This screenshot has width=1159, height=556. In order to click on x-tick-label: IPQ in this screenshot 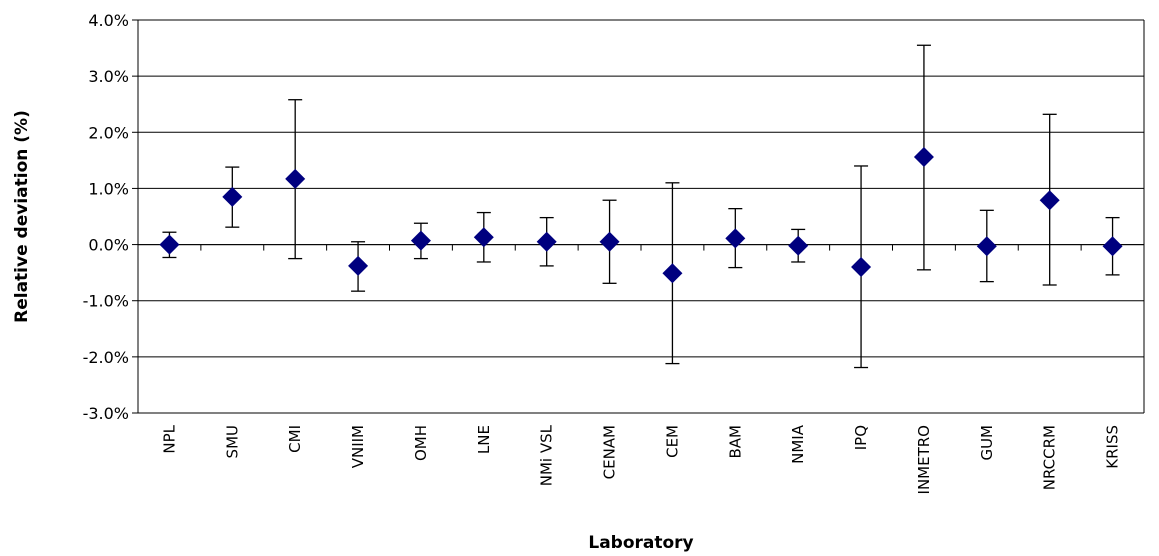, I will do `click(861, 437)`.